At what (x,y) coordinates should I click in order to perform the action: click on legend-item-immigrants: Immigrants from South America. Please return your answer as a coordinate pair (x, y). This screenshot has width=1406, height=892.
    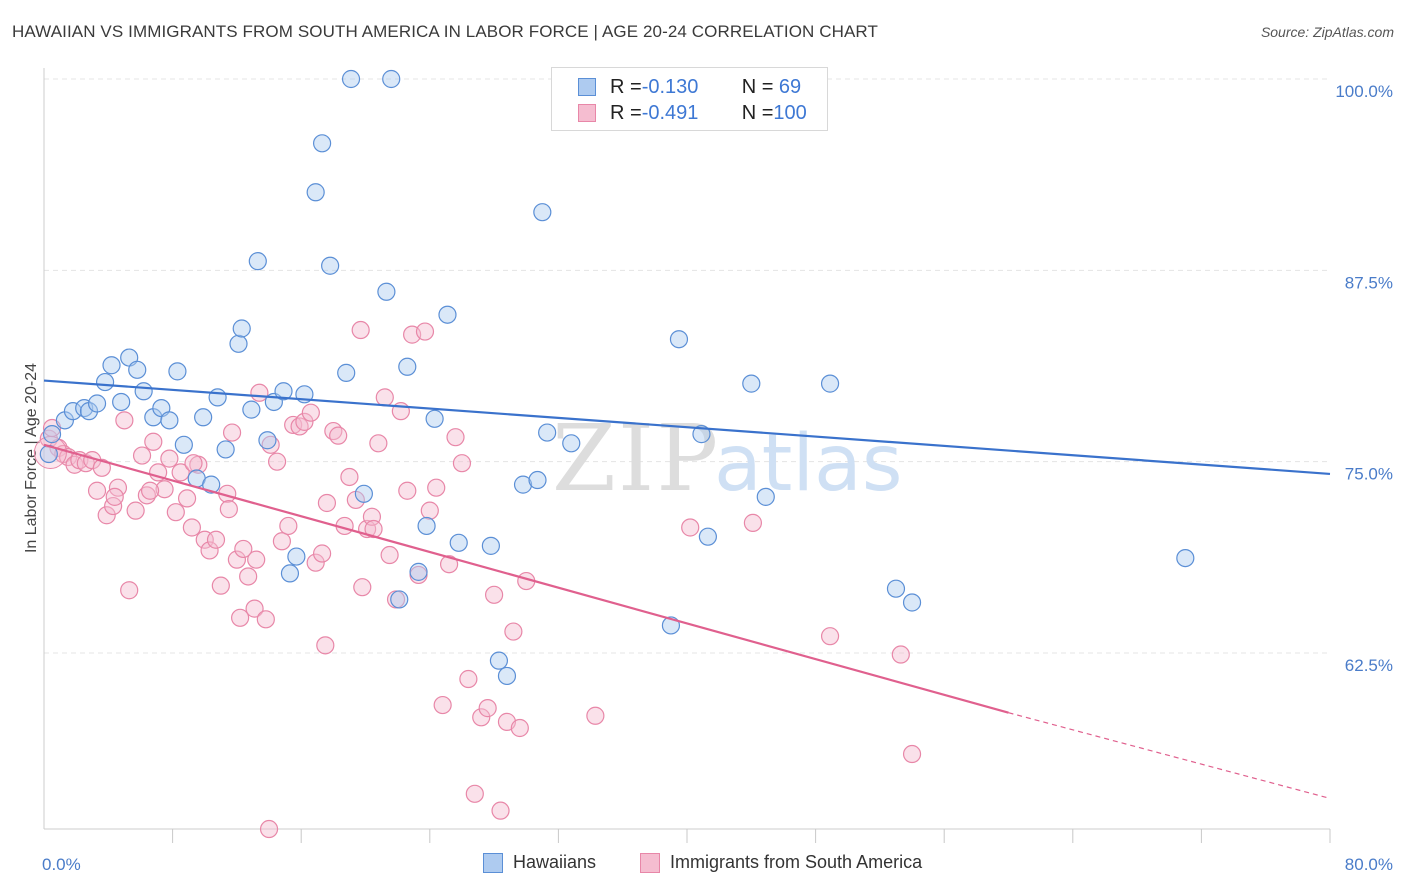
    Looking at the image, I should click on (781, 862).